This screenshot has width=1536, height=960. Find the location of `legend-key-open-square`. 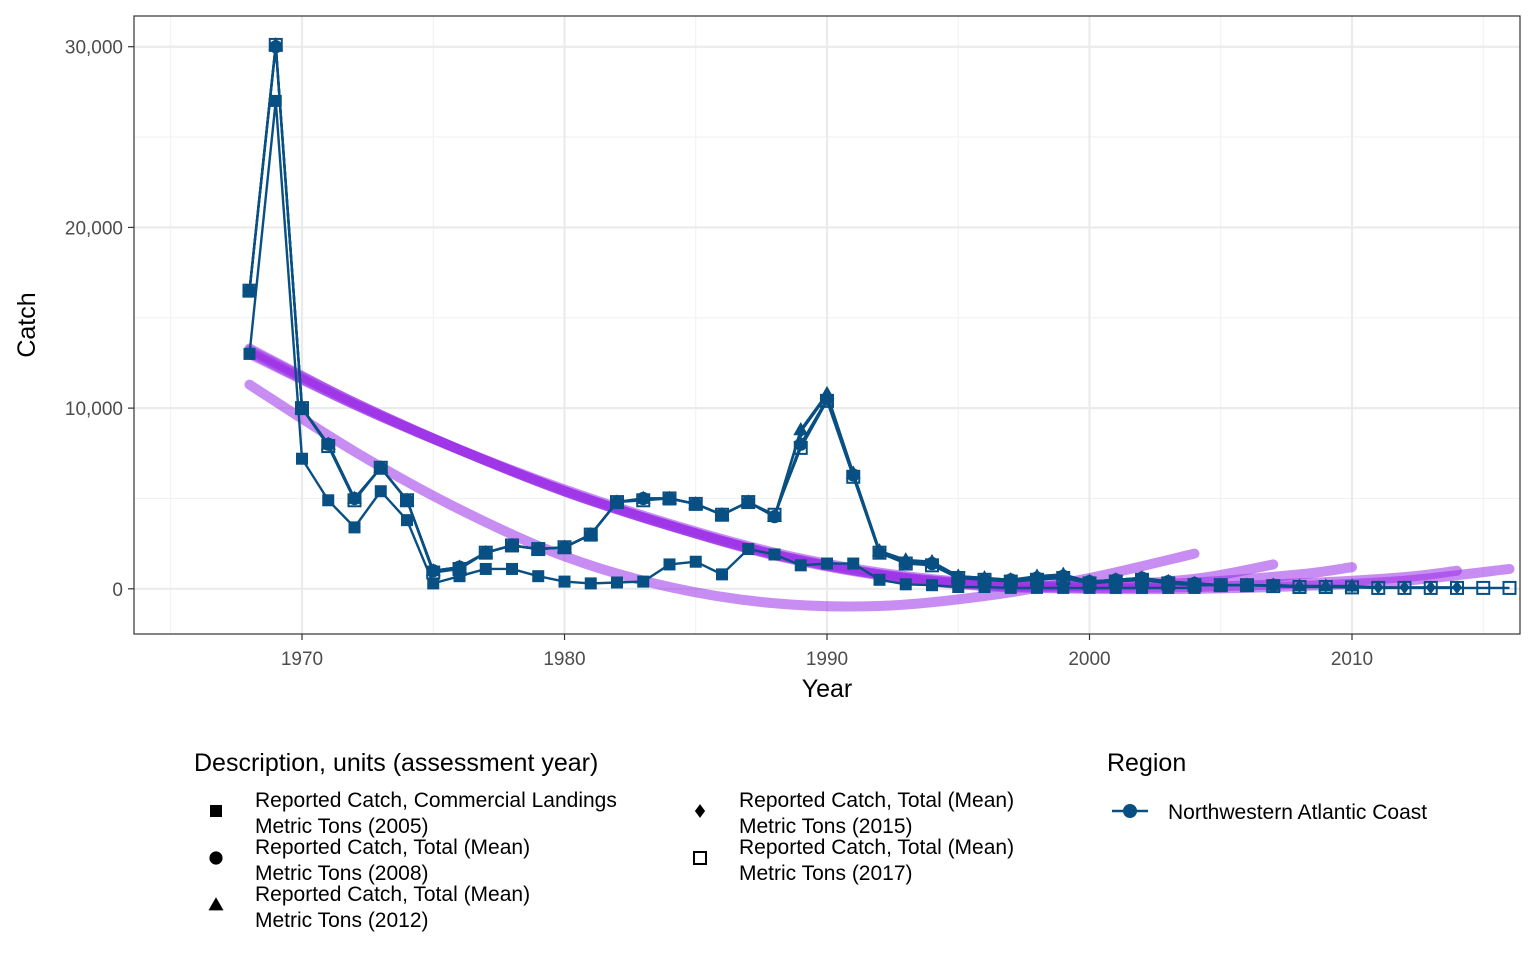

legend-key-open-square is located at coordinates (700, 858).